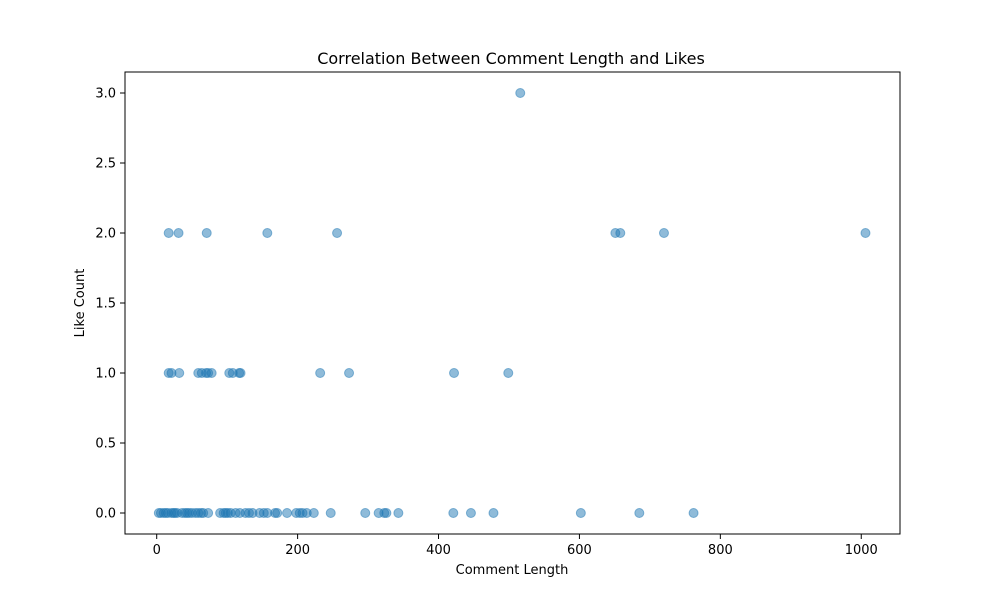  Describe the element at coordinates (438, 550) in the screenshot. I see `x-tick-label: 400` at that location.